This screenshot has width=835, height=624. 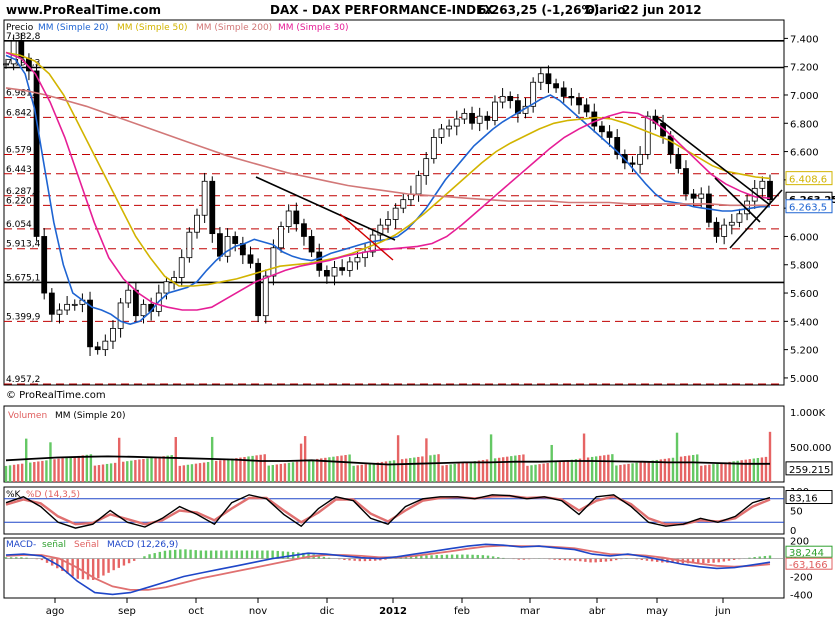 I want to click on macd-tag-label-2: -63,166, so click(x=808, y=565).